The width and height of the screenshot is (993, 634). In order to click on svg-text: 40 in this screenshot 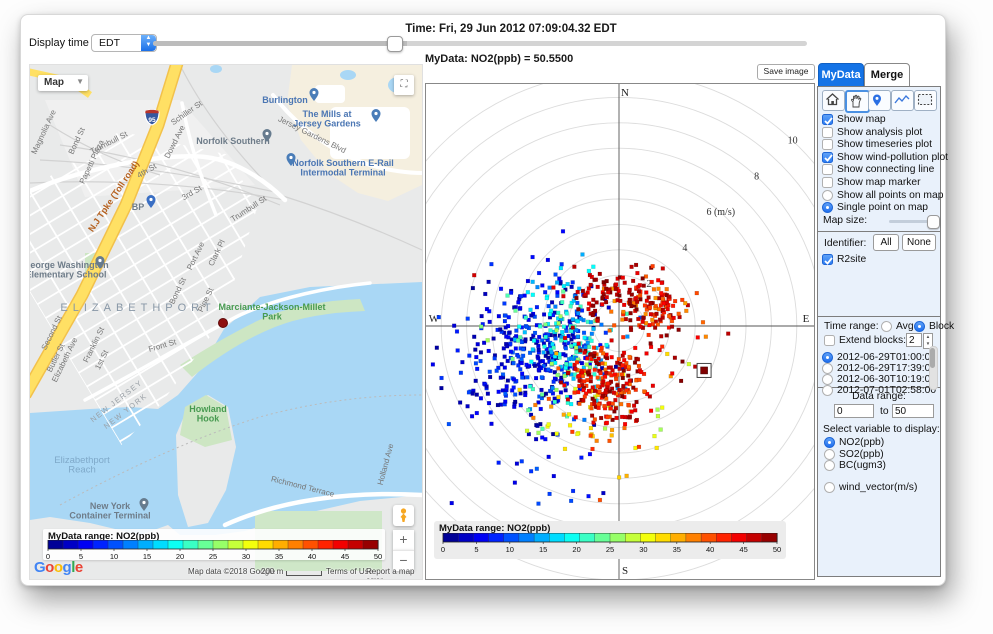, I will do `click(710, 549)`.